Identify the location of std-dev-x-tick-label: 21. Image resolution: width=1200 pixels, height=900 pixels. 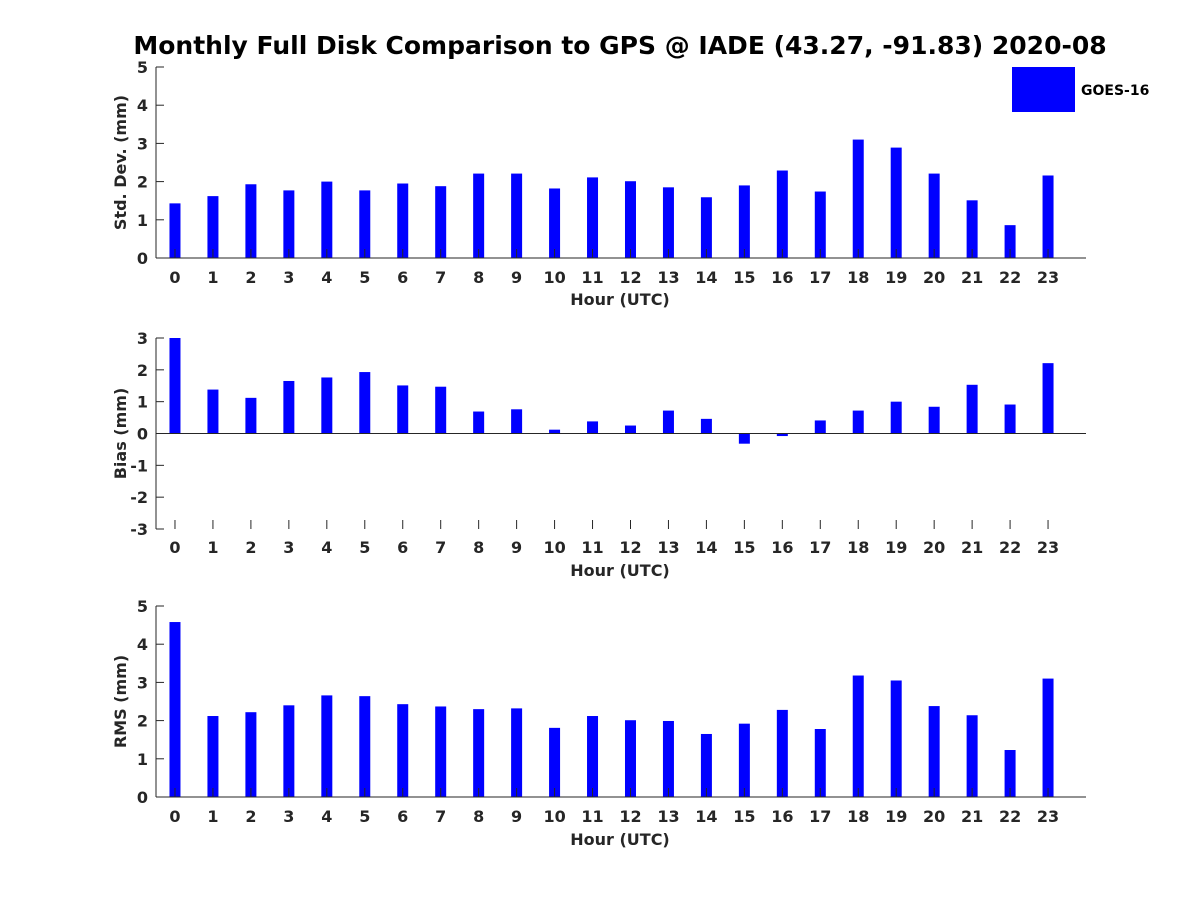
(972, 277).